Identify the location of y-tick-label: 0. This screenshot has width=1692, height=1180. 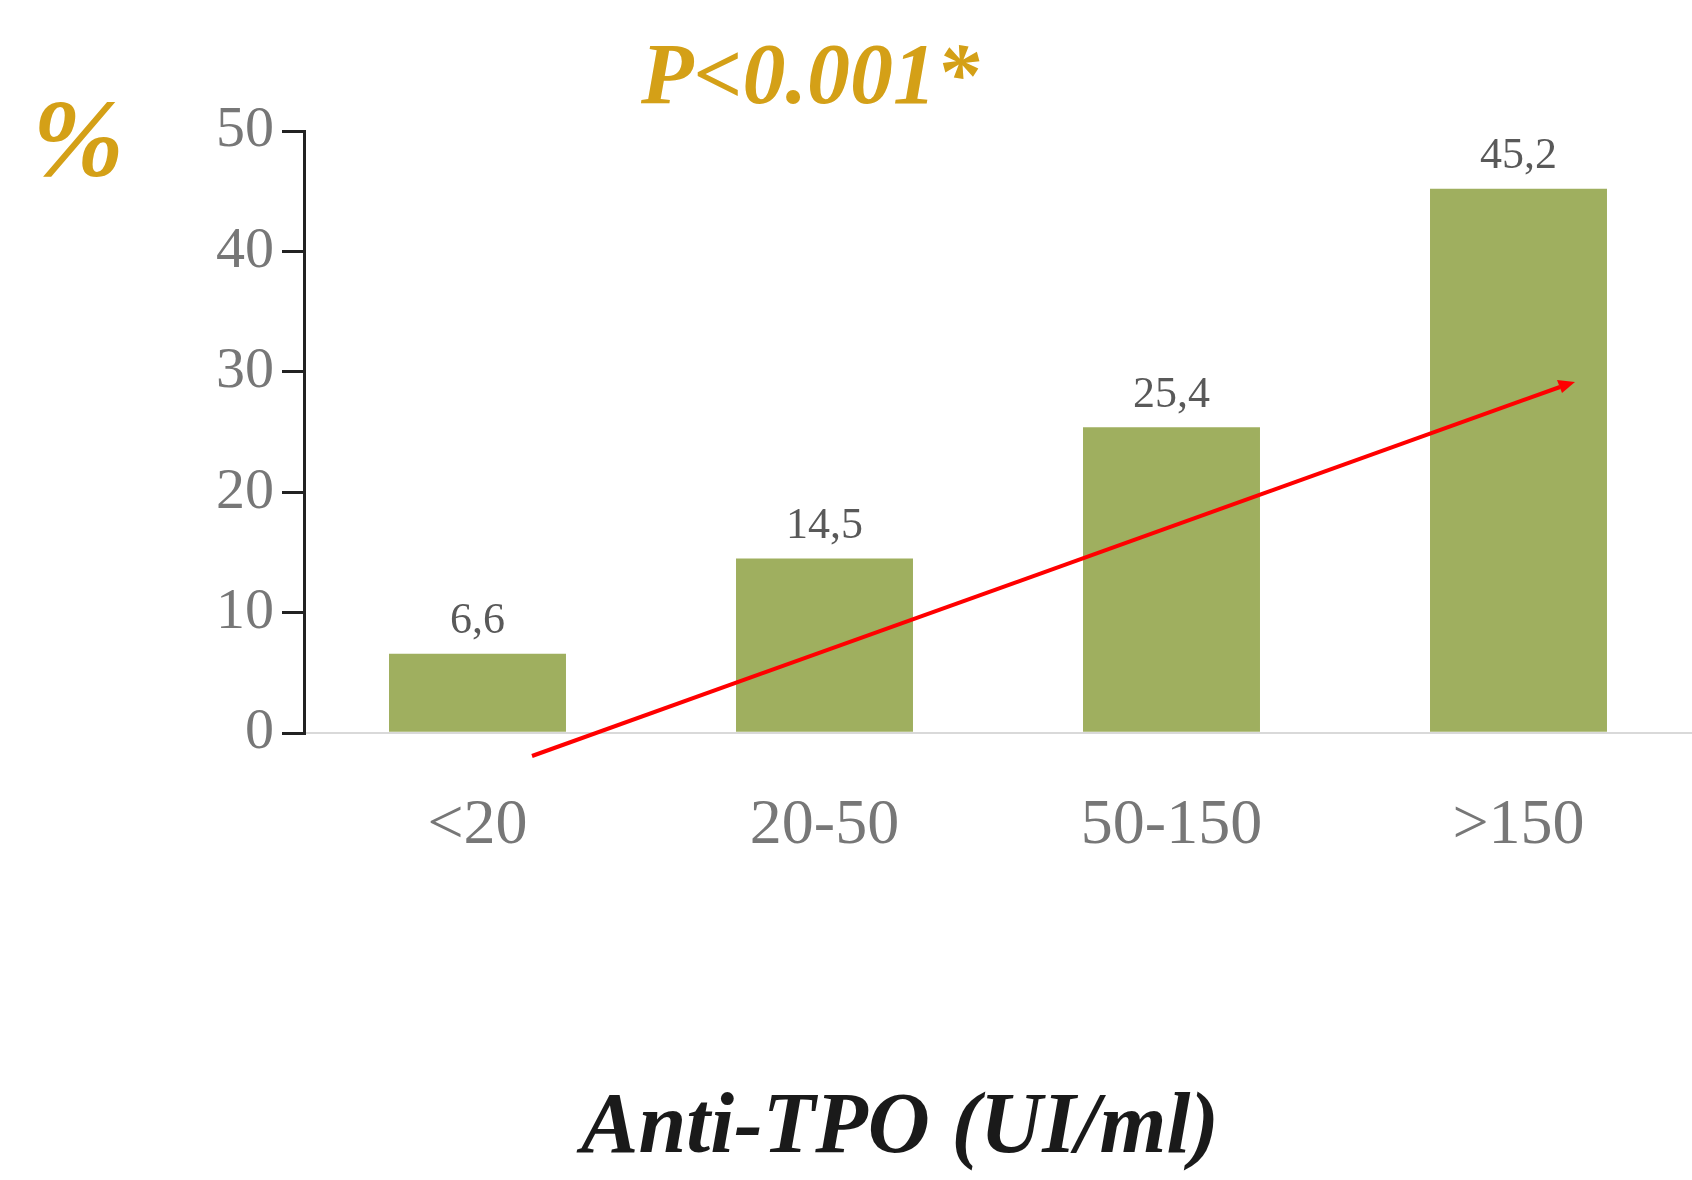
(259, 729).